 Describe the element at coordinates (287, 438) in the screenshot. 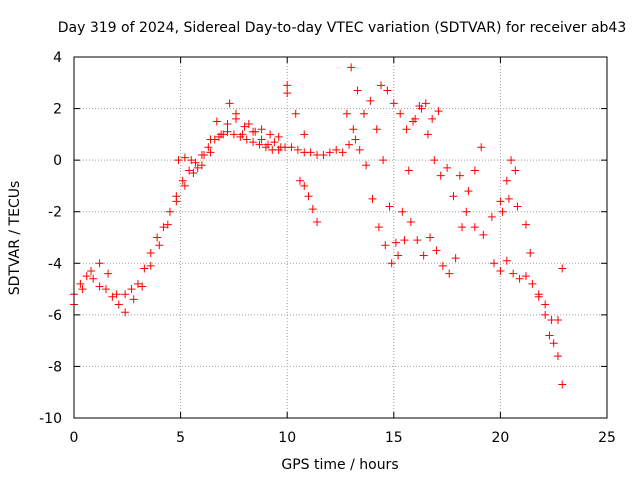

I see `x-tick-label: 10` at that location.